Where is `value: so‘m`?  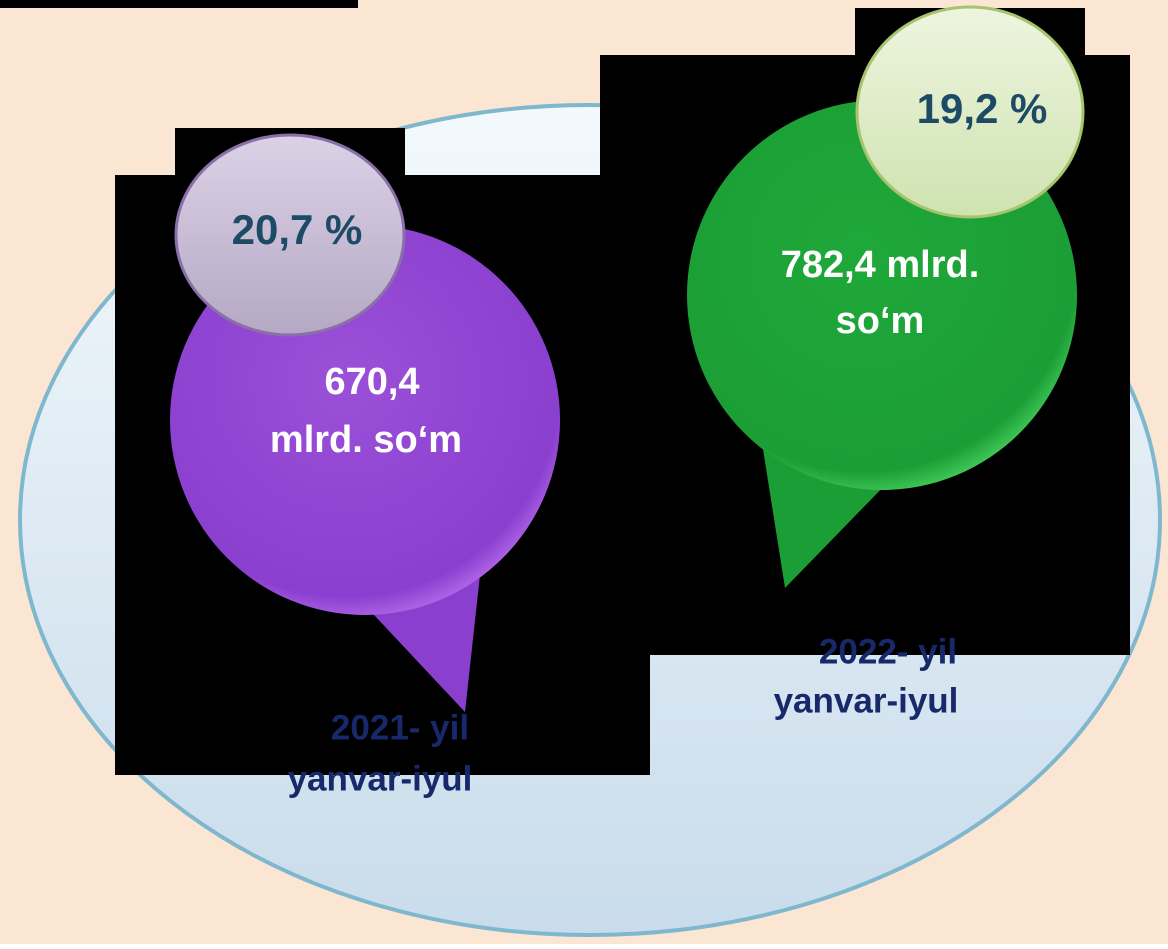
value: so‘m is located at coordinates (880, 321).